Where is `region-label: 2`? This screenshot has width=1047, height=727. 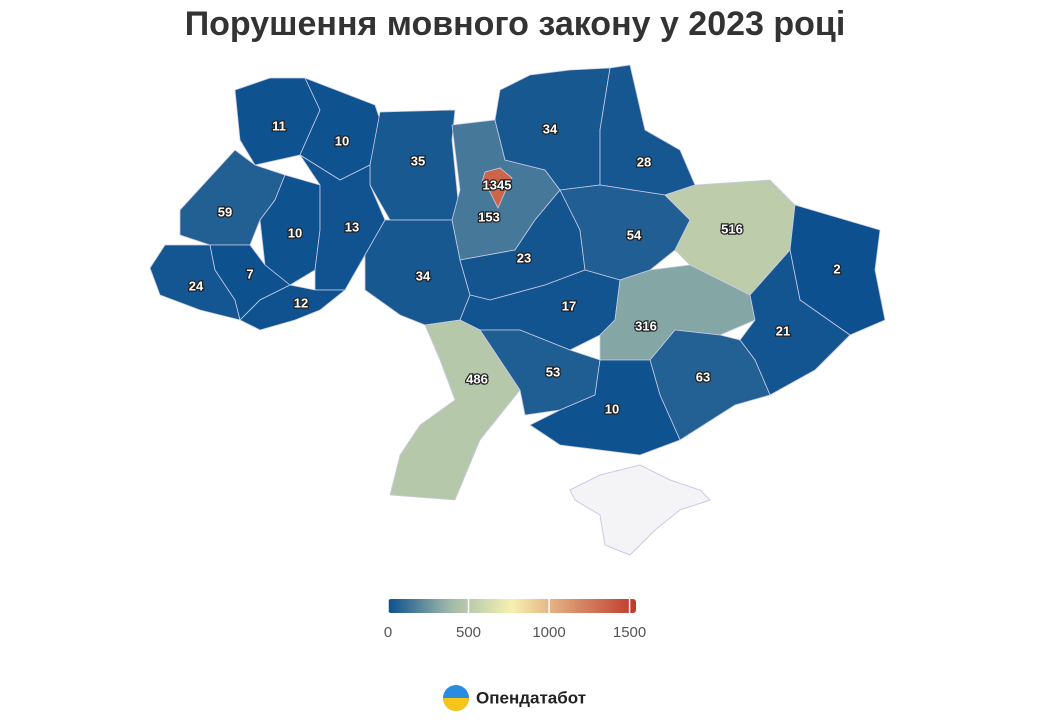
region-label: 2 is located at coordinates (836, 268).